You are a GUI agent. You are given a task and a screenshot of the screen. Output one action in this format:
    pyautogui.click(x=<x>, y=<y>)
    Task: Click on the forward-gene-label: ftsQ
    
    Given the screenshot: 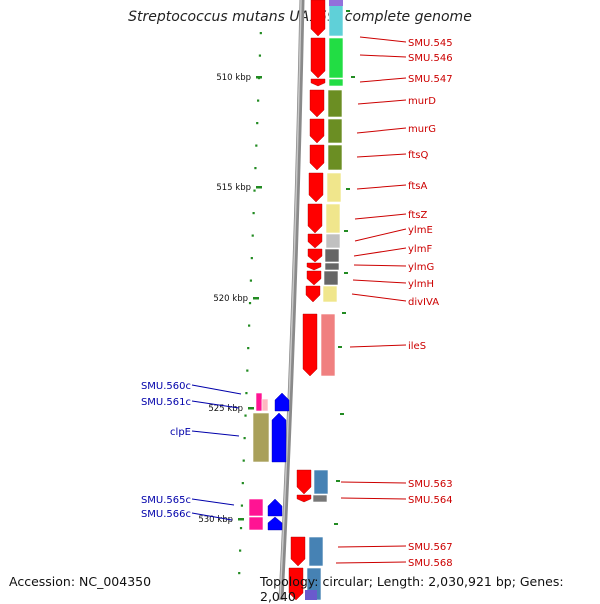 What is the action you would take?
    pyautogui.click(x=418, y=155)
    